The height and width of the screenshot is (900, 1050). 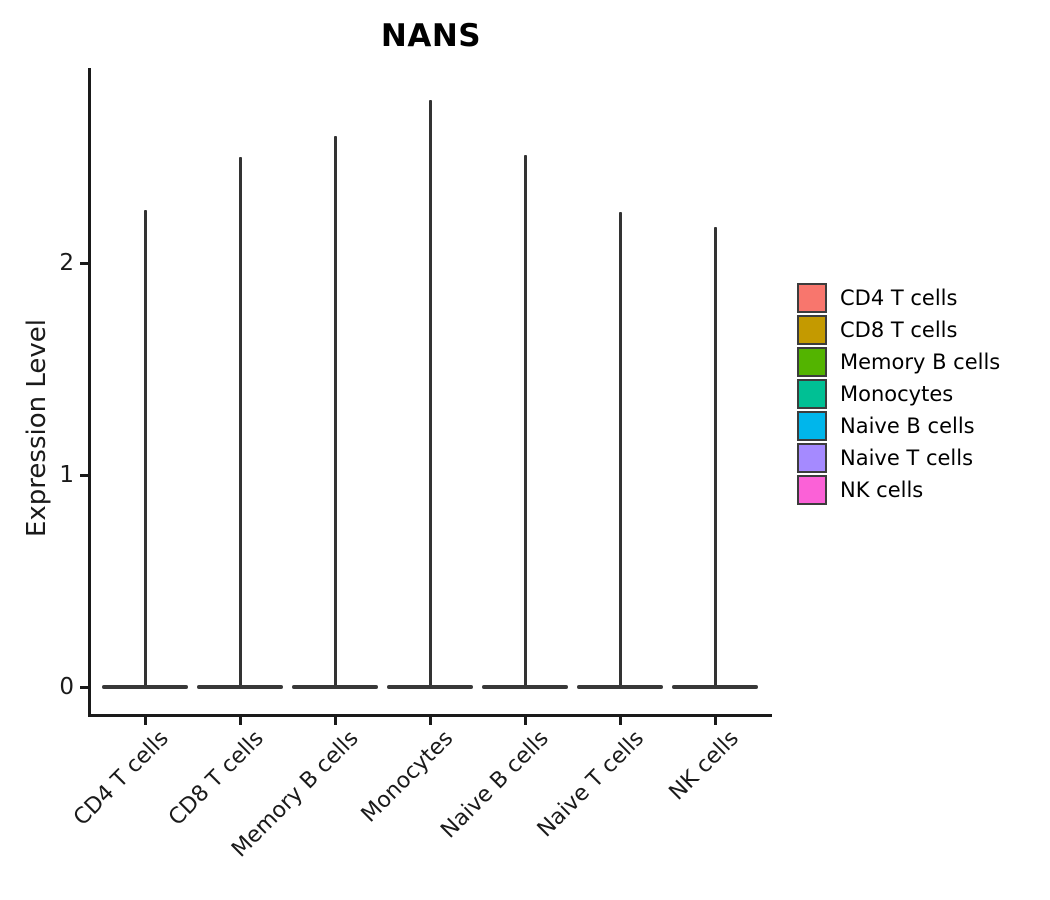 What do you see at coordinates (525, 720) in the screenshot?
I see `x-axis-tick-naive-b-cells` at bounding box center [525, 720].